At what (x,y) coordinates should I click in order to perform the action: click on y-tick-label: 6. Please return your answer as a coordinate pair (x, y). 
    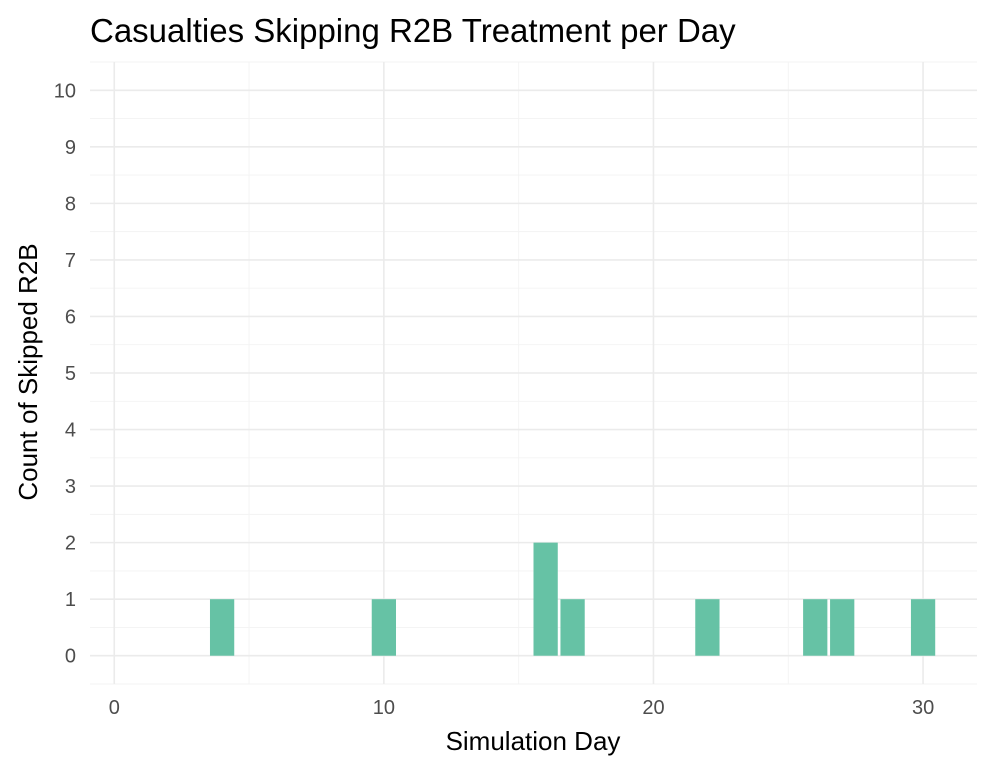
    Looking at the image, I should click on (70, 317).